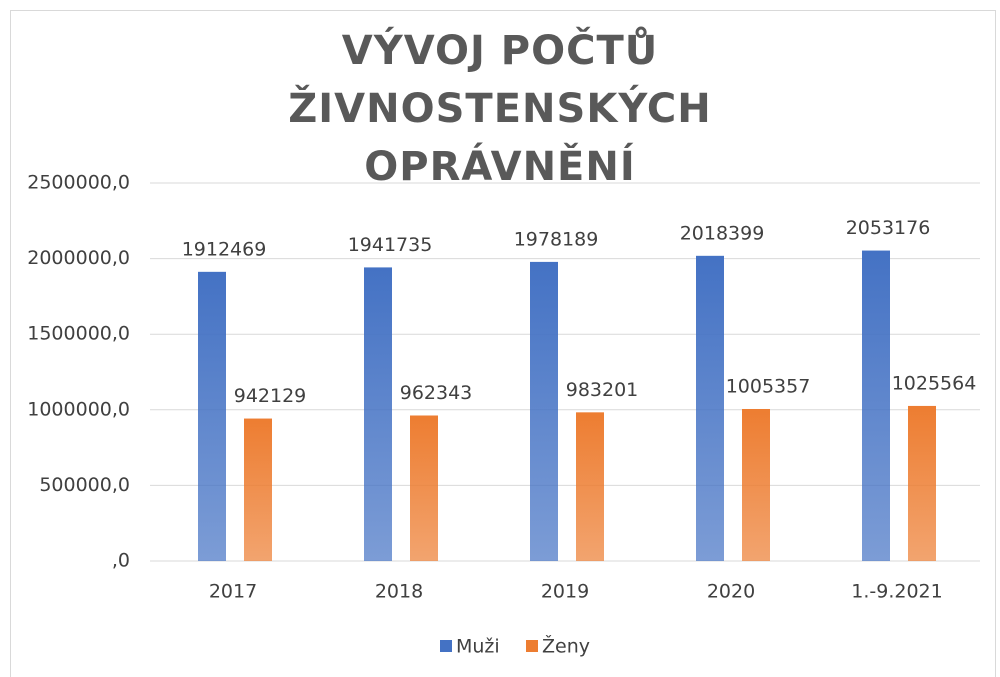 This screenshot has width=1000, height=677. I want to click on x-tick-label: 2017, so click(233, 592).